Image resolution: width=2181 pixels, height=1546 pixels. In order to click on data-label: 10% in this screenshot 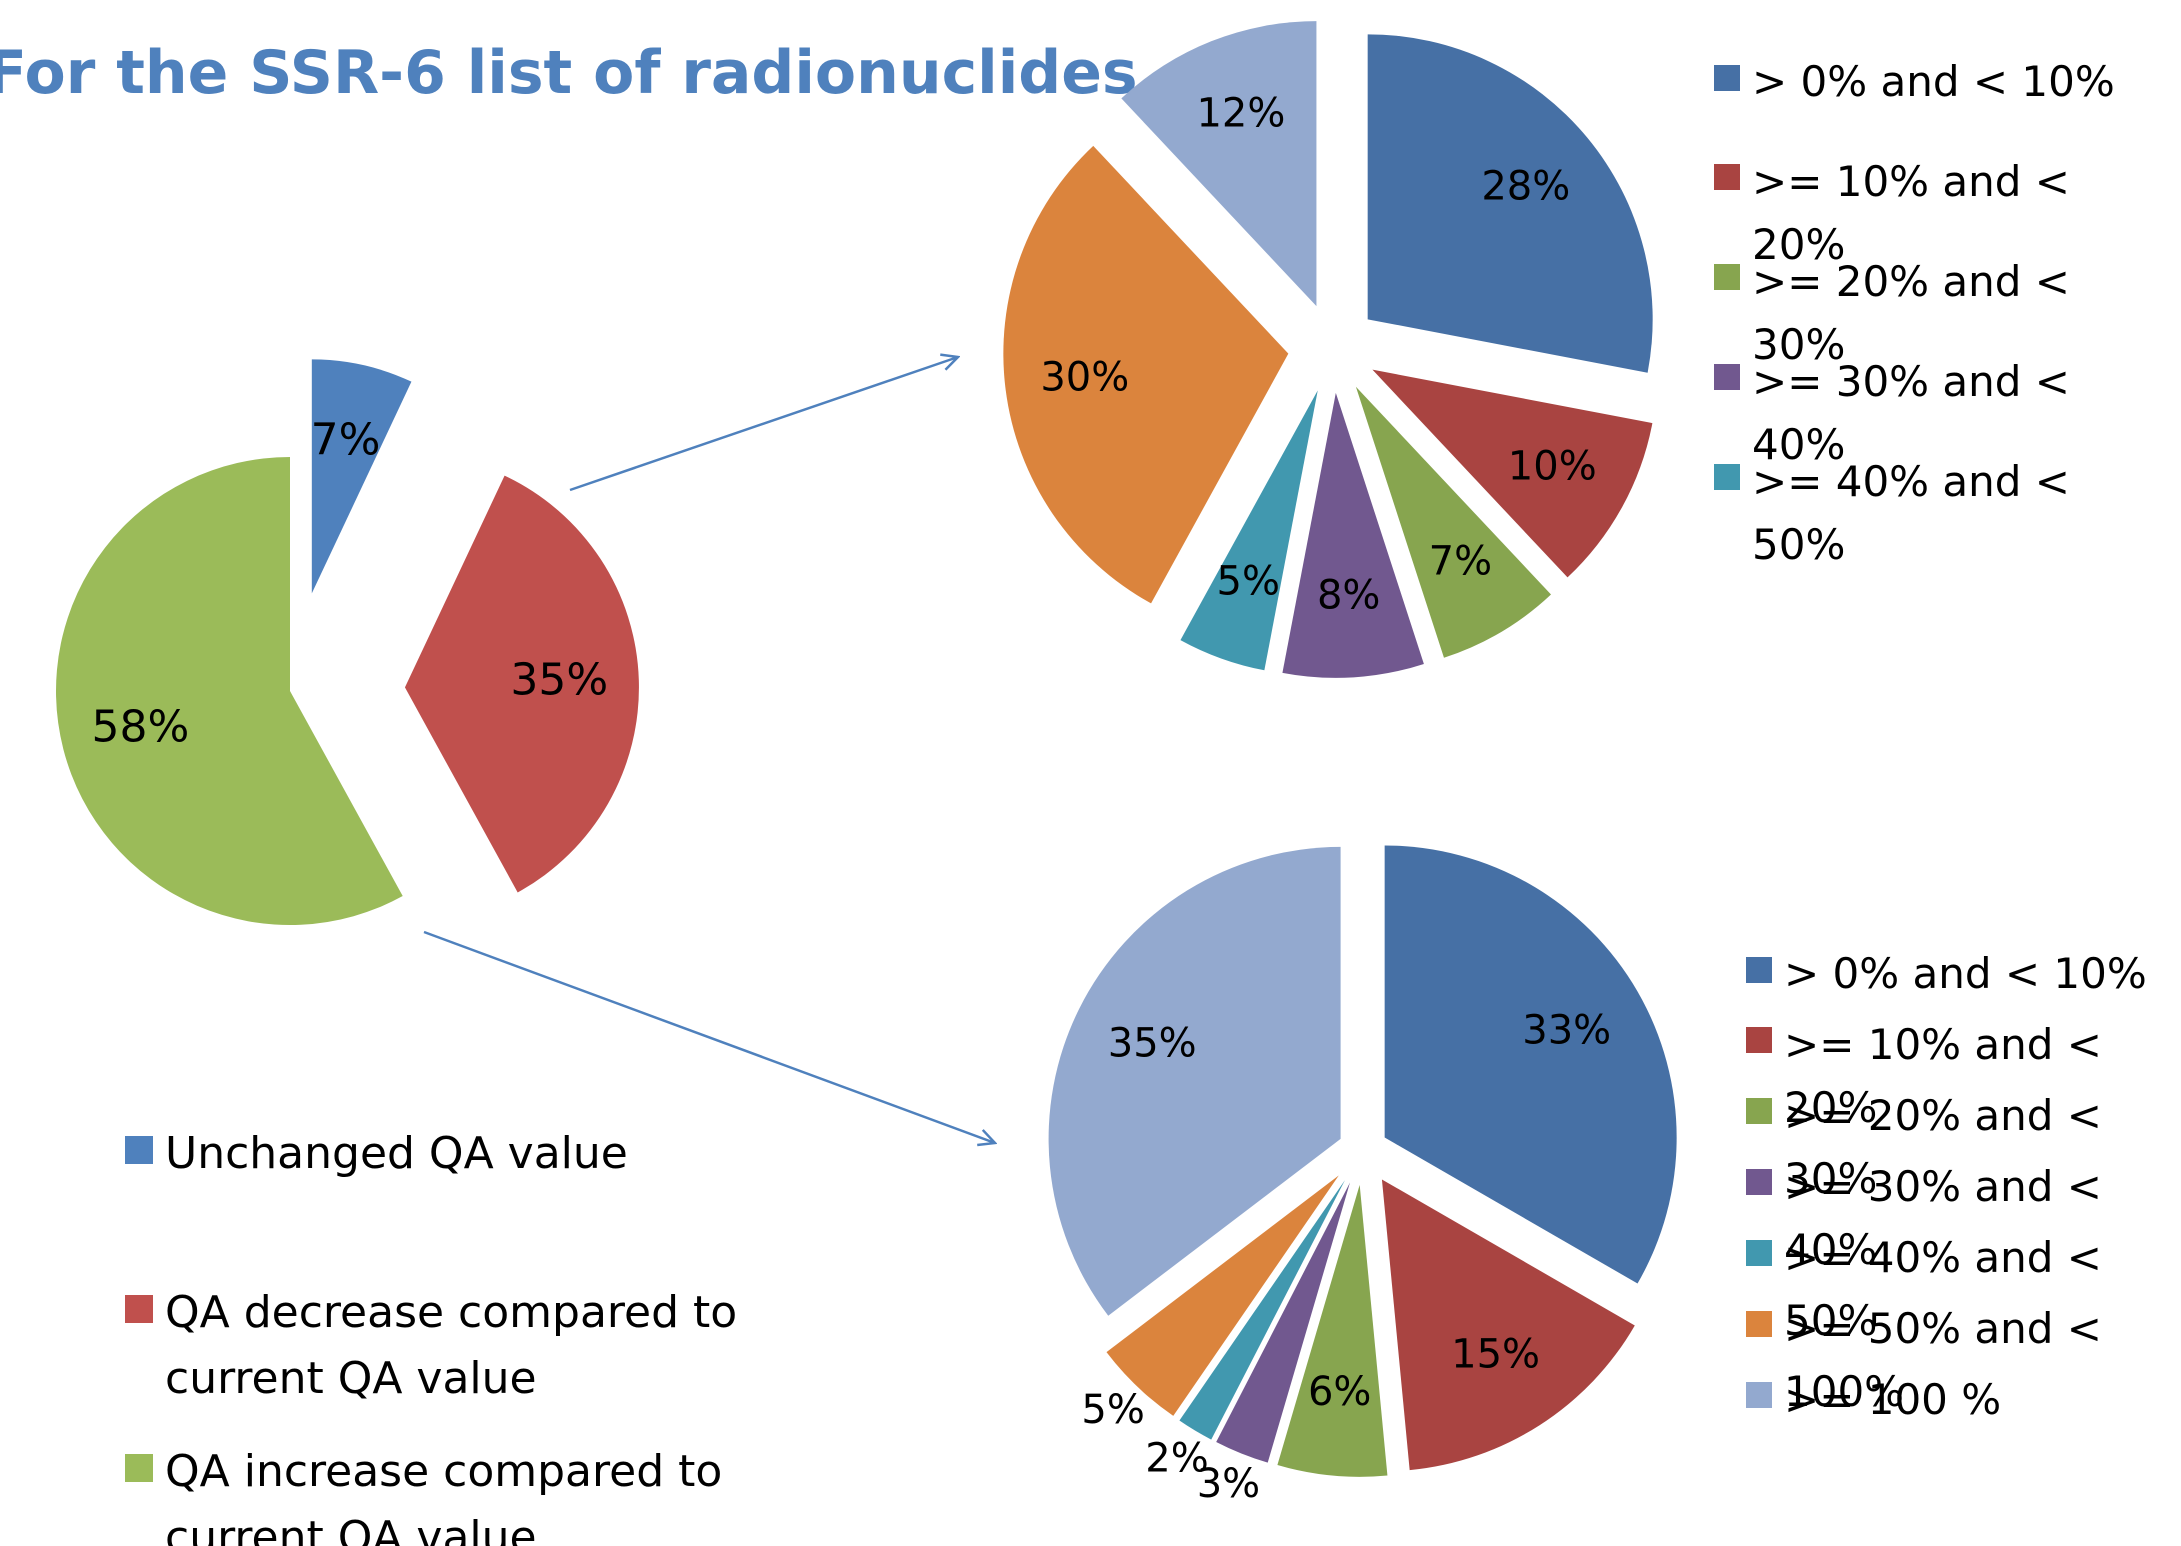, I will do `click(1552, 467)`.